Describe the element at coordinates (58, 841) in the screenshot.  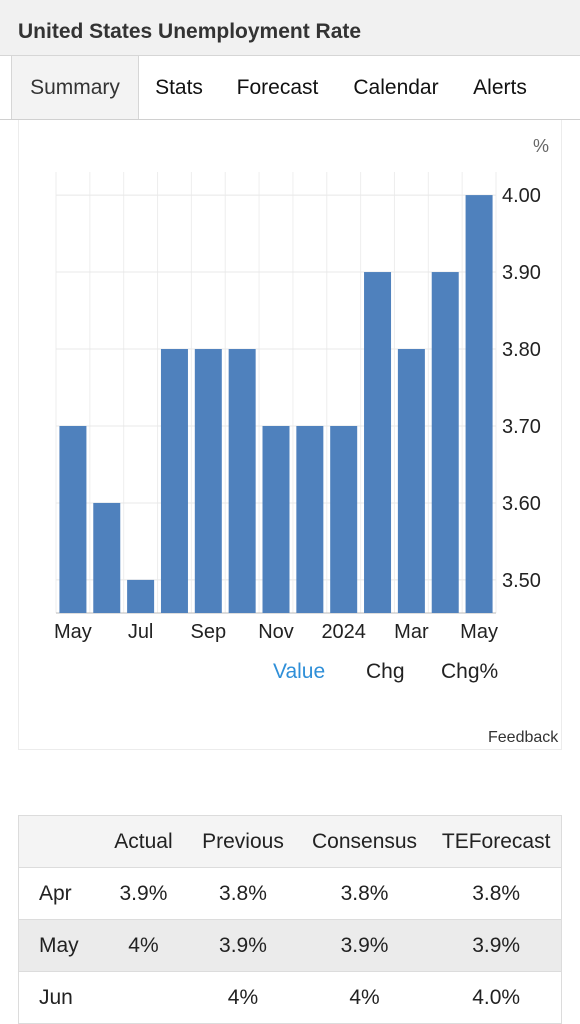
I see `table-header-period` at that location.